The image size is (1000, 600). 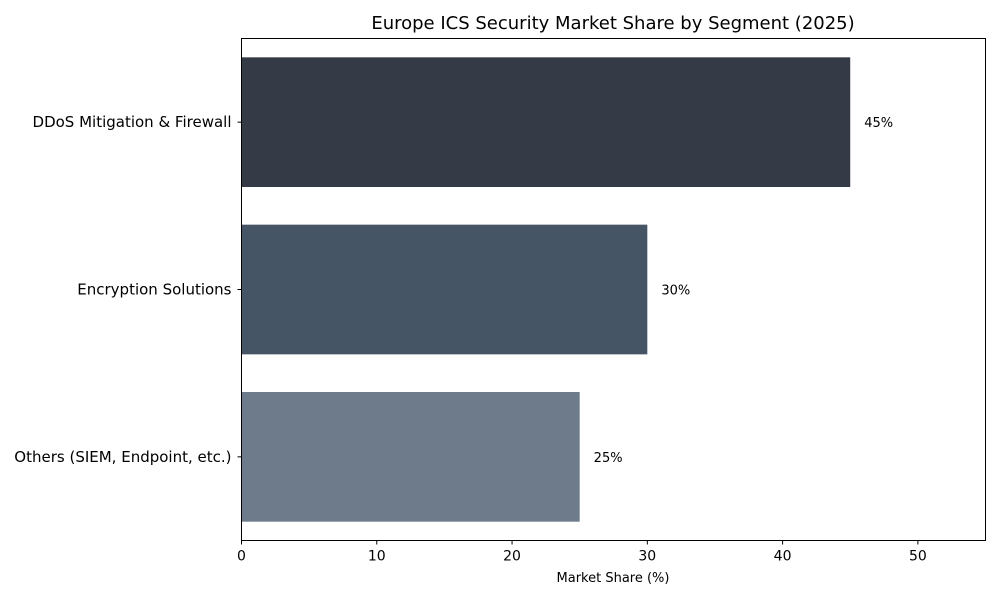 What do you see at coordinates (647, 557) in the screenshot?
I see `x-tick-label: 30` at bounding box center [647, 557].